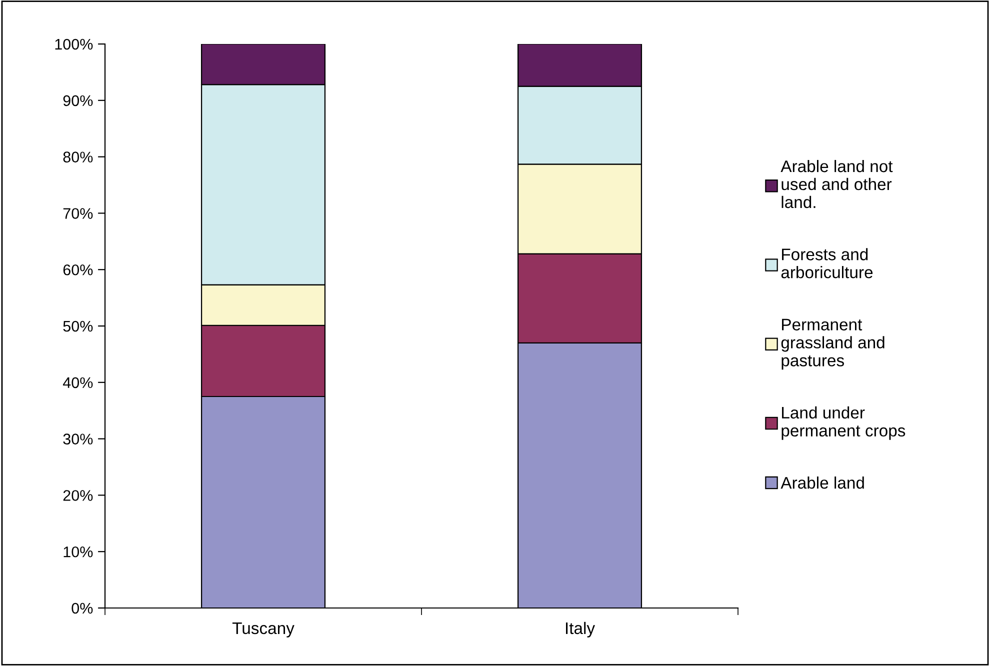  I want to click on y-tick-label: 40%, so click(77, 382).